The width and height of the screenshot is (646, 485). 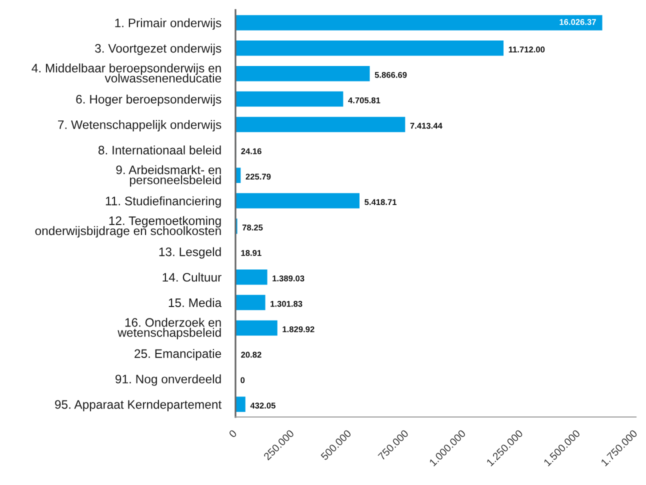 I want to click on annotation: 20.82, so click(x=251, y=355).